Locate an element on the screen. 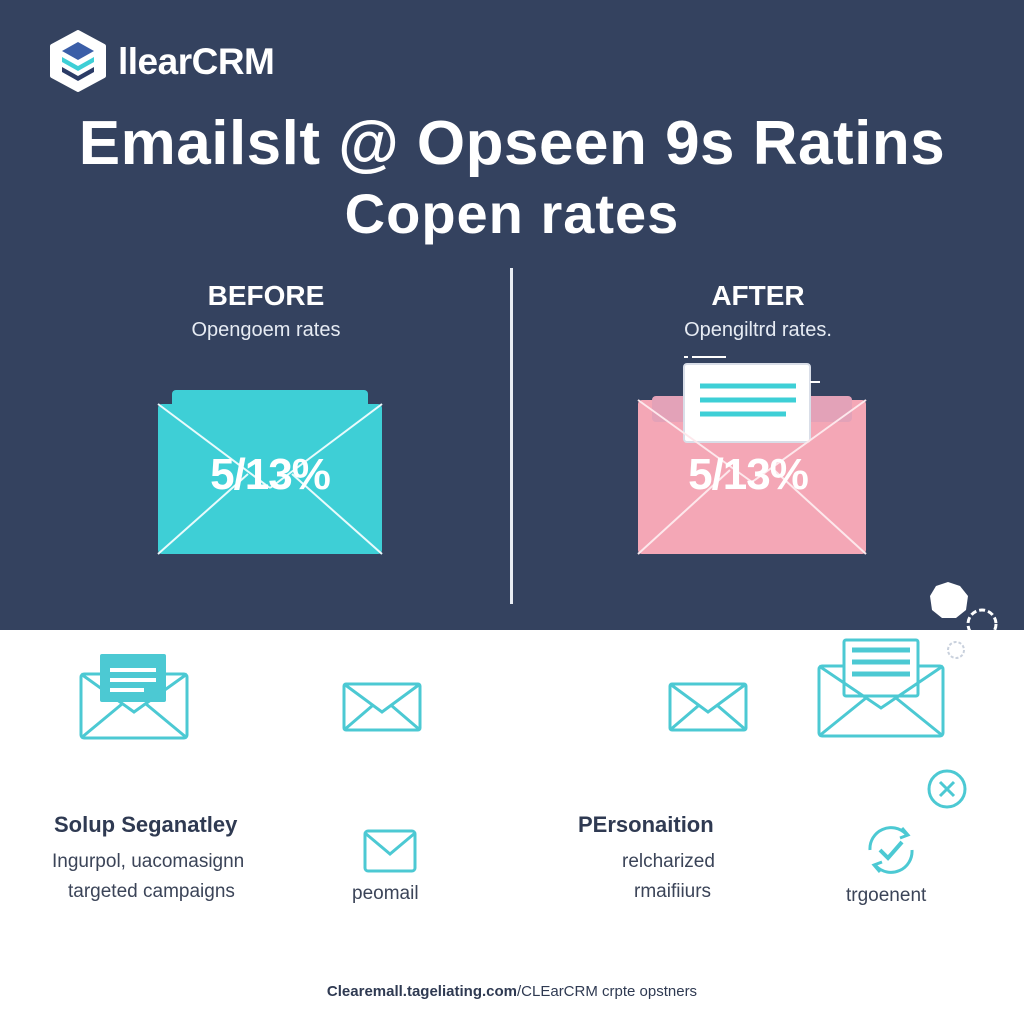 This screenshot has width=1024, height=1024. page-title: Emailslt @ Opseen 9s Ratins is located at coordinates (512, 143).